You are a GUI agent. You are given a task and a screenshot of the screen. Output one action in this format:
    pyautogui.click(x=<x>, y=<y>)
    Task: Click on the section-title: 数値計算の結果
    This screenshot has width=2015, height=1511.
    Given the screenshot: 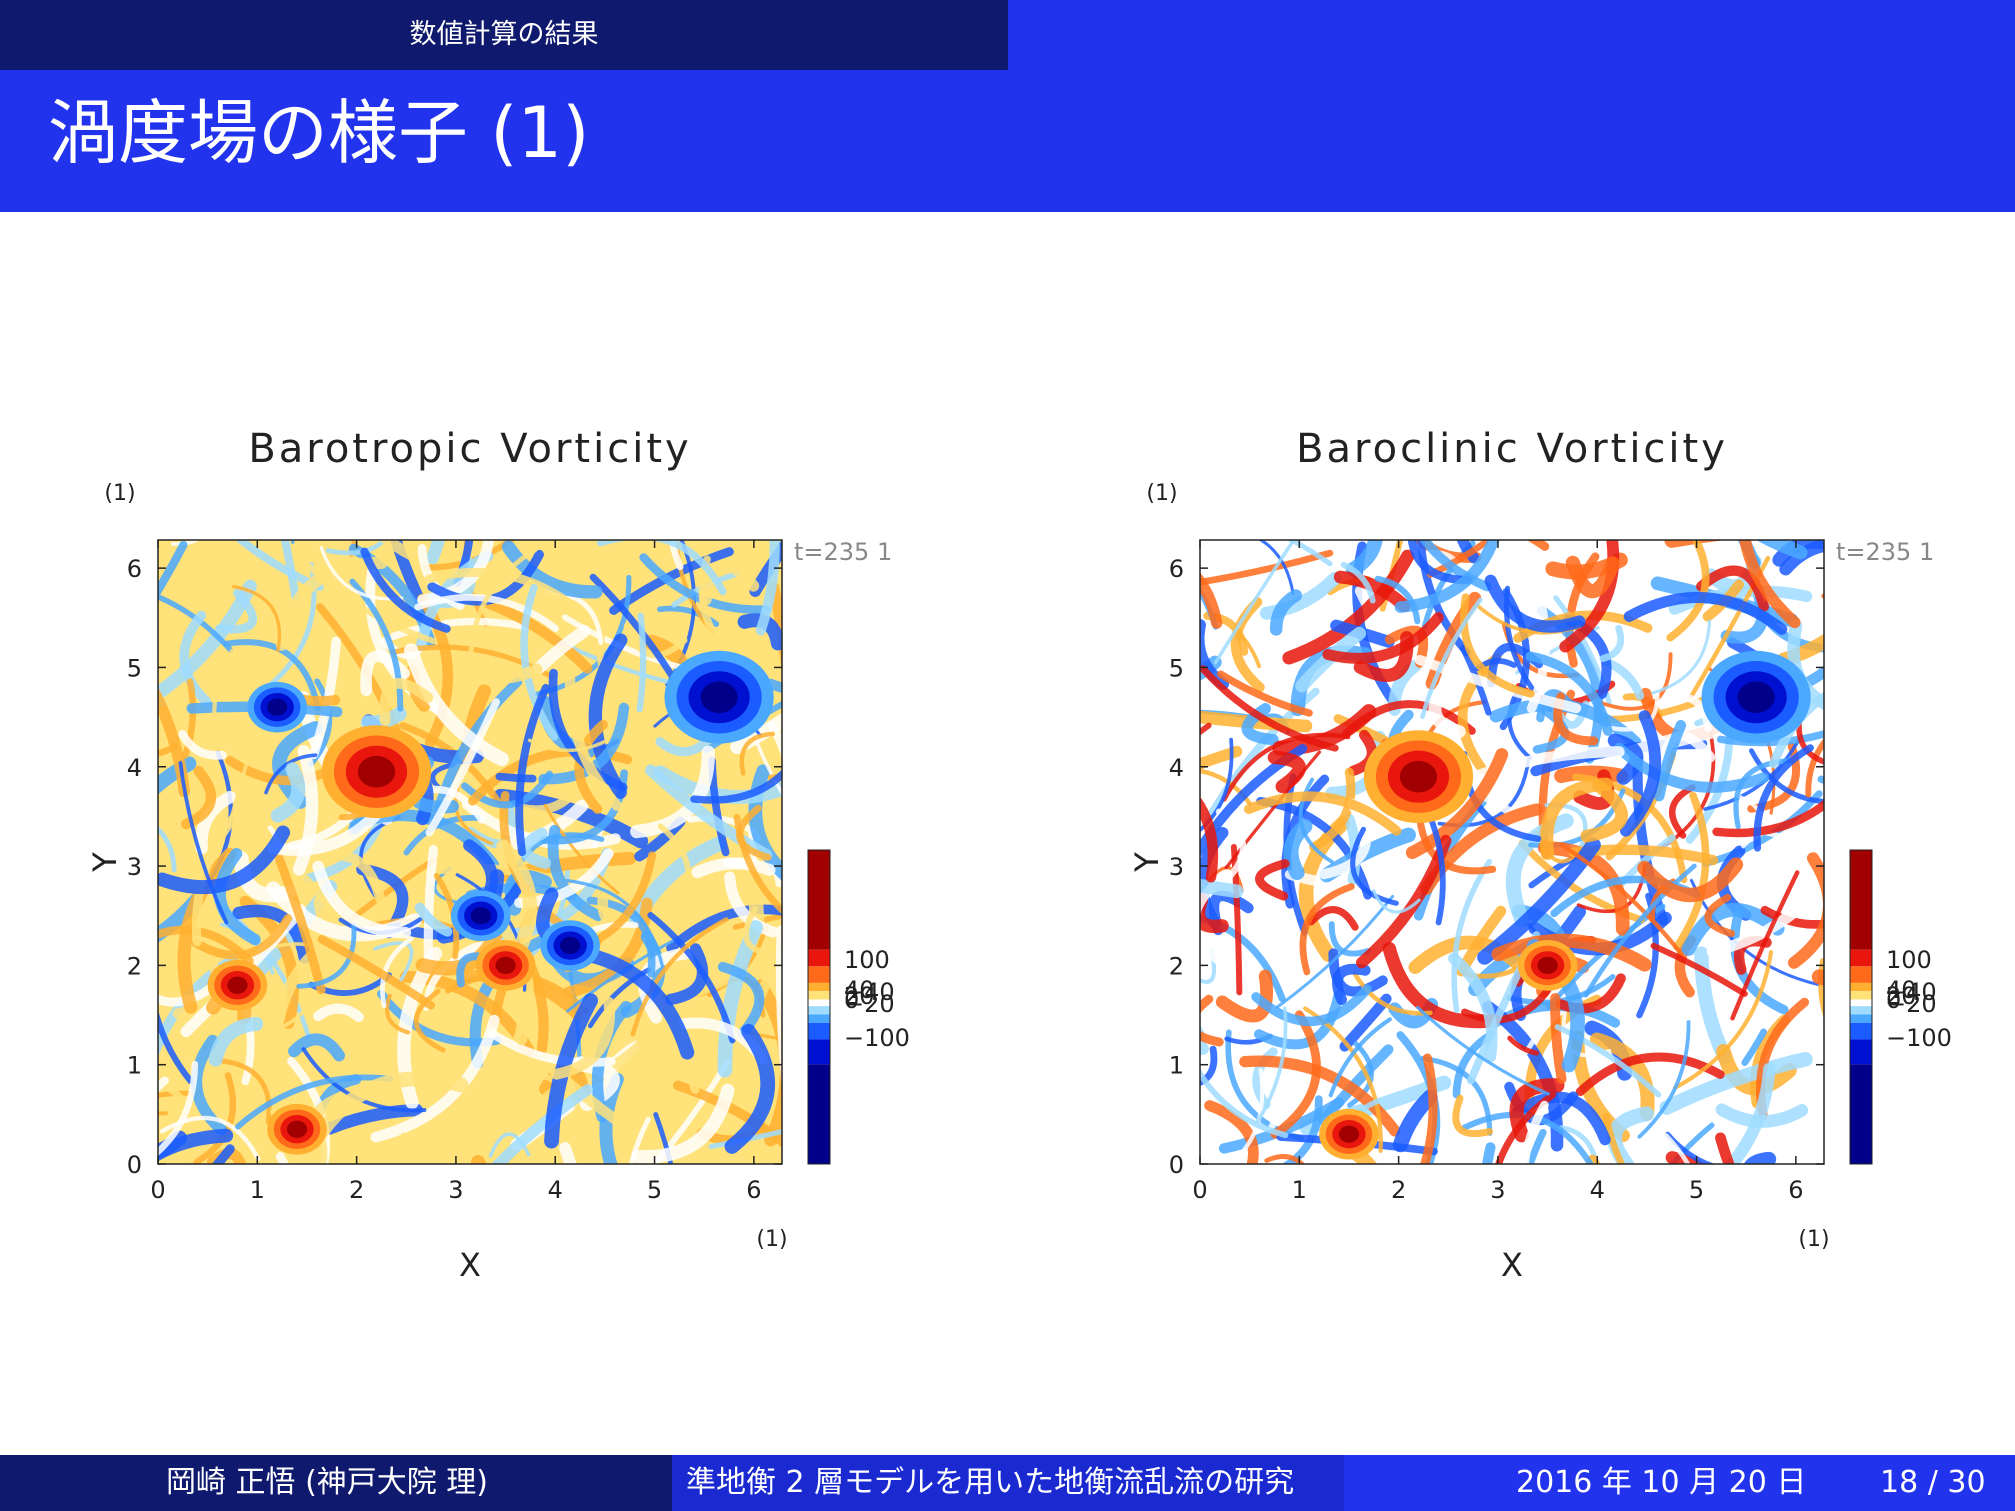 What is the action you would take?
    pyautogui.click(x=504, y=34)
    